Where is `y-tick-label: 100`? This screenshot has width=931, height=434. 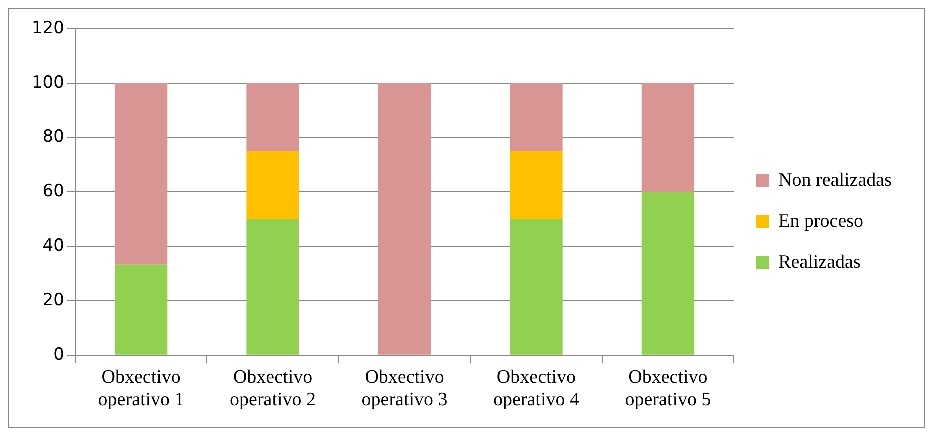
y-tick-label: 100 is located at coordinates (48, 82).